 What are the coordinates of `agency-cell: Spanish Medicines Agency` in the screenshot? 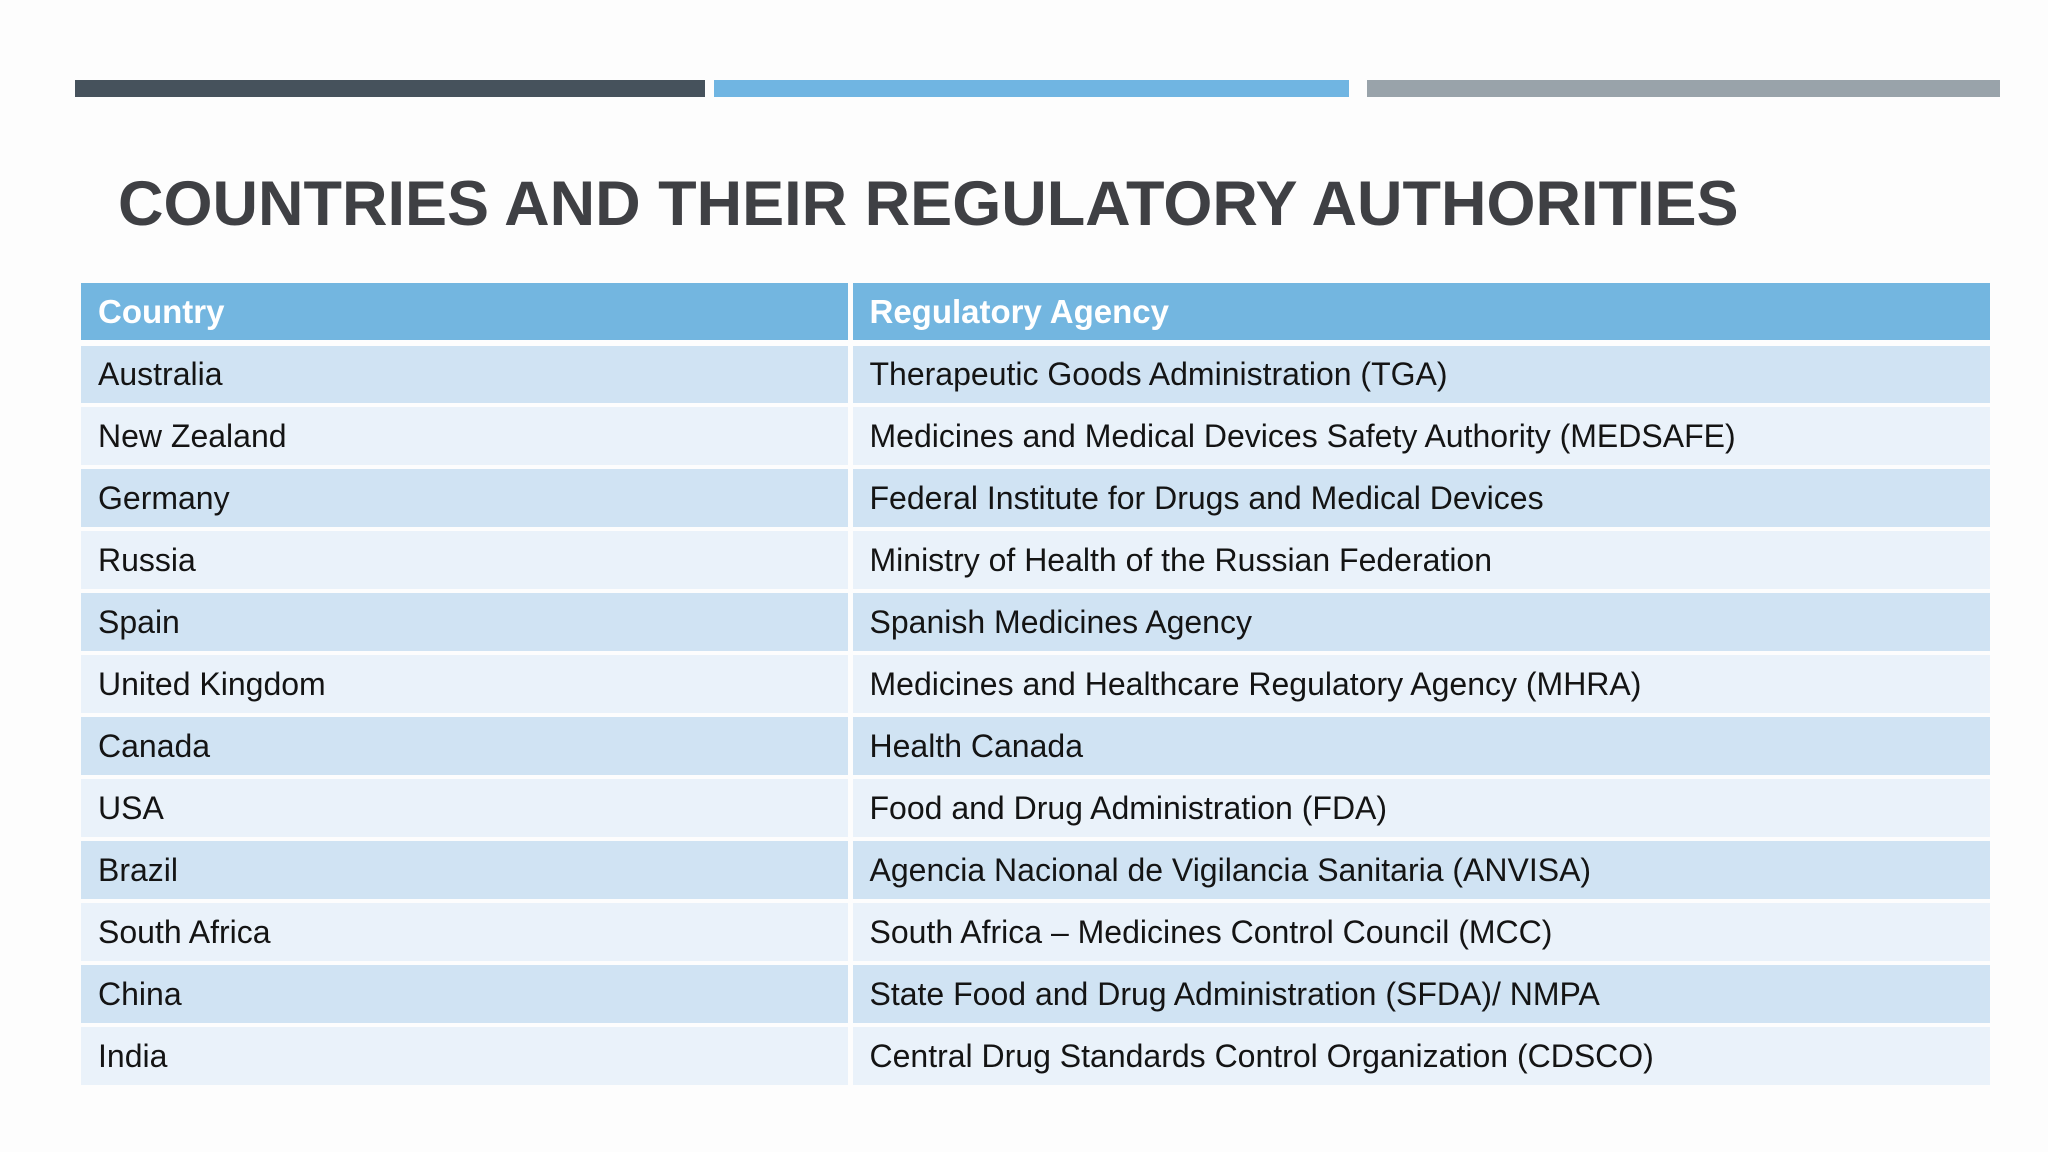 It's located at (1420, 623).